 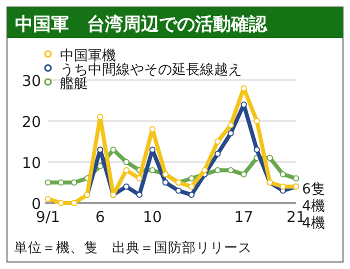 What do you see at coordinates (31, 163) in the screenshot?
I see `y-tick-label: 10` at bounding box center [31, 163].